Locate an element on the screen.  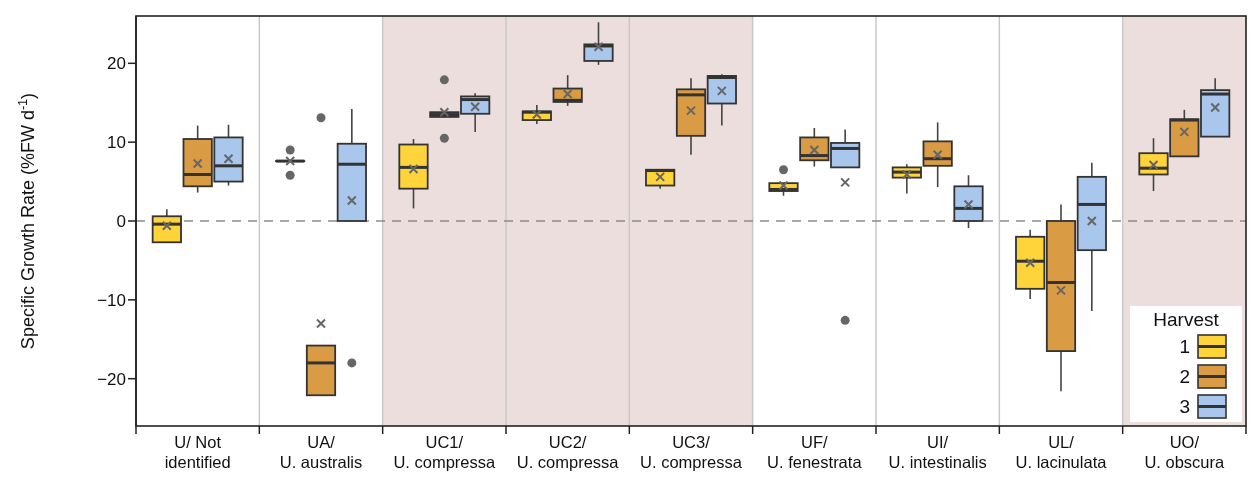
y-tick-label: 10 is located at coordinates (116, 143).